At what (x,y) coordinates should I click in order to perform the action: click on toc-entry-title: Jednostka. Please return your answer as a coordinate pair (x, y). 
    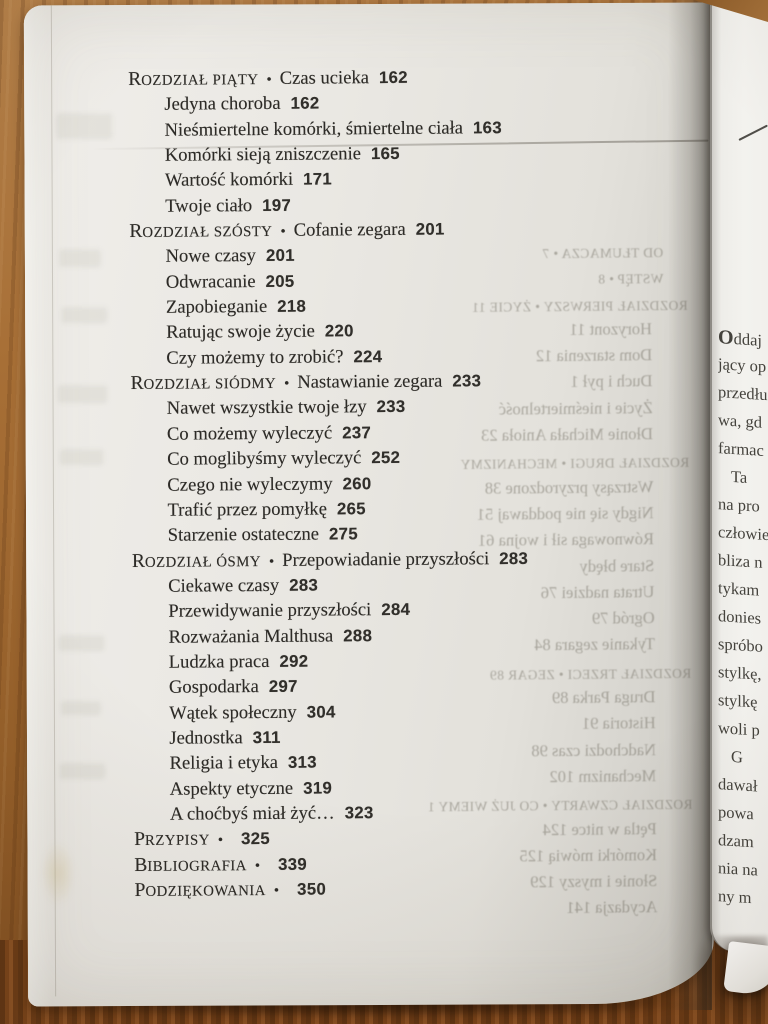
    Looking at the image, I should click on (206, 738).